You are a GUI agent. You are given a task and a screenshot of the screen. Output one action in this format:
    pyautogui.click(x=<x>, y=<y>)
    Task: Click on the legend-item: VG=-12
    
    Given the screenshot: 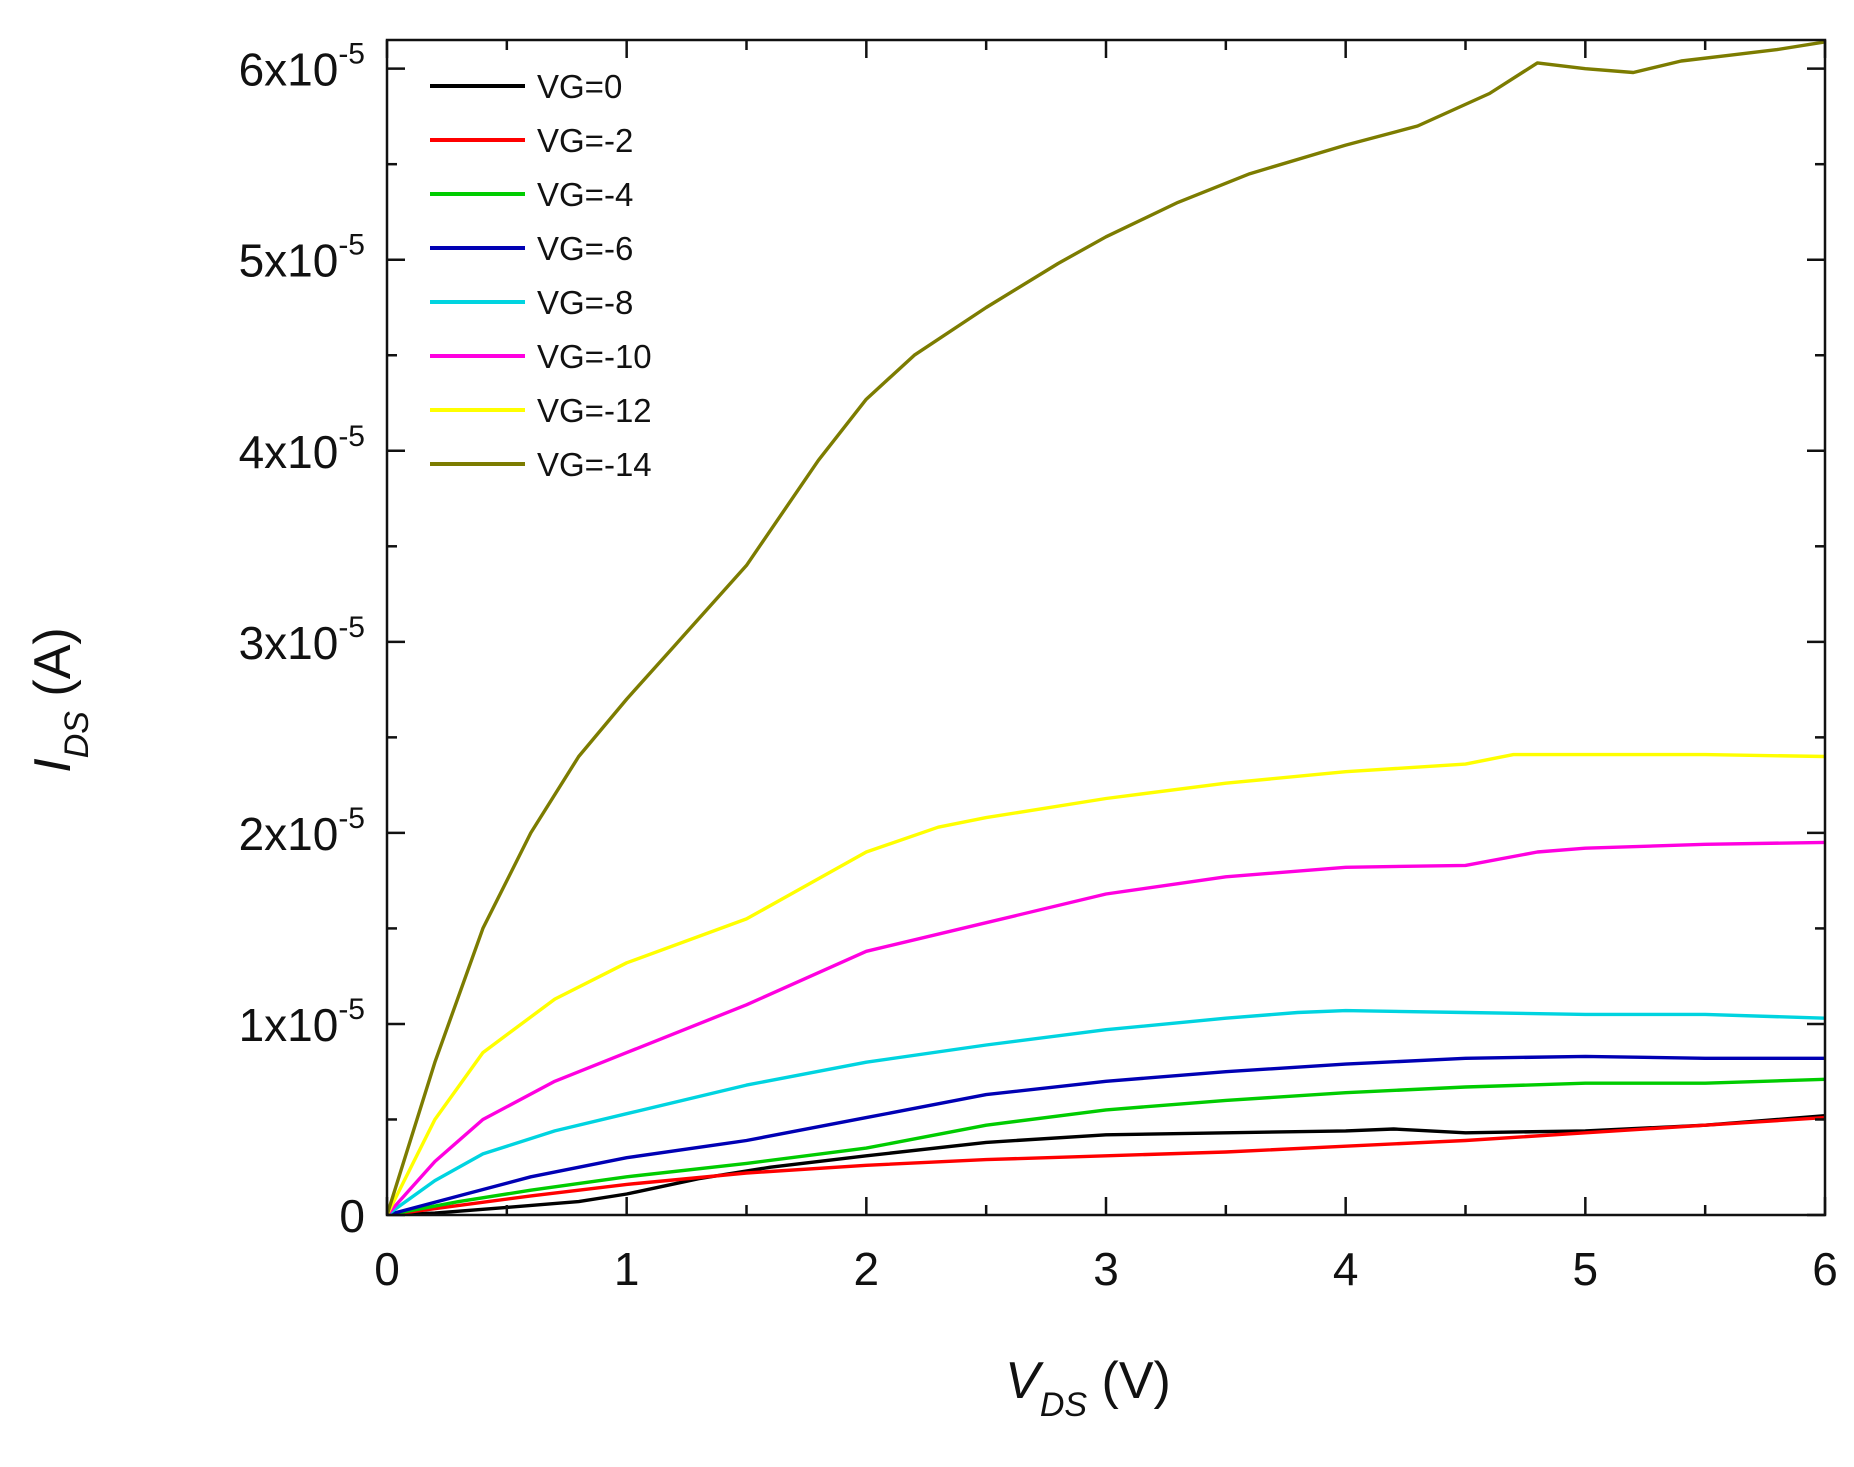 What is the action you would take?
    pyautogui.click(x=541, y=410)
    